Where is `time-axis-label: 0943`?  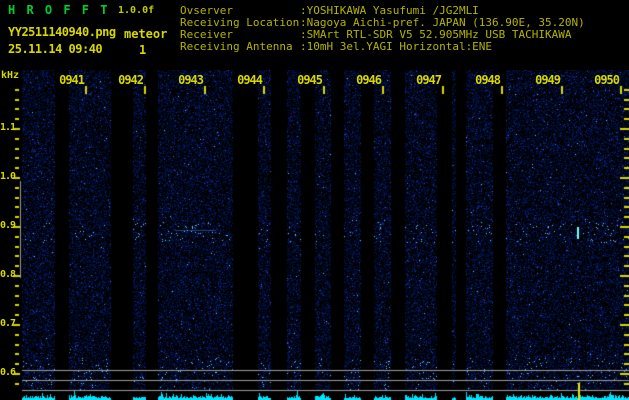
time-axis-label: 0943 is located at coordinates (191, 80).